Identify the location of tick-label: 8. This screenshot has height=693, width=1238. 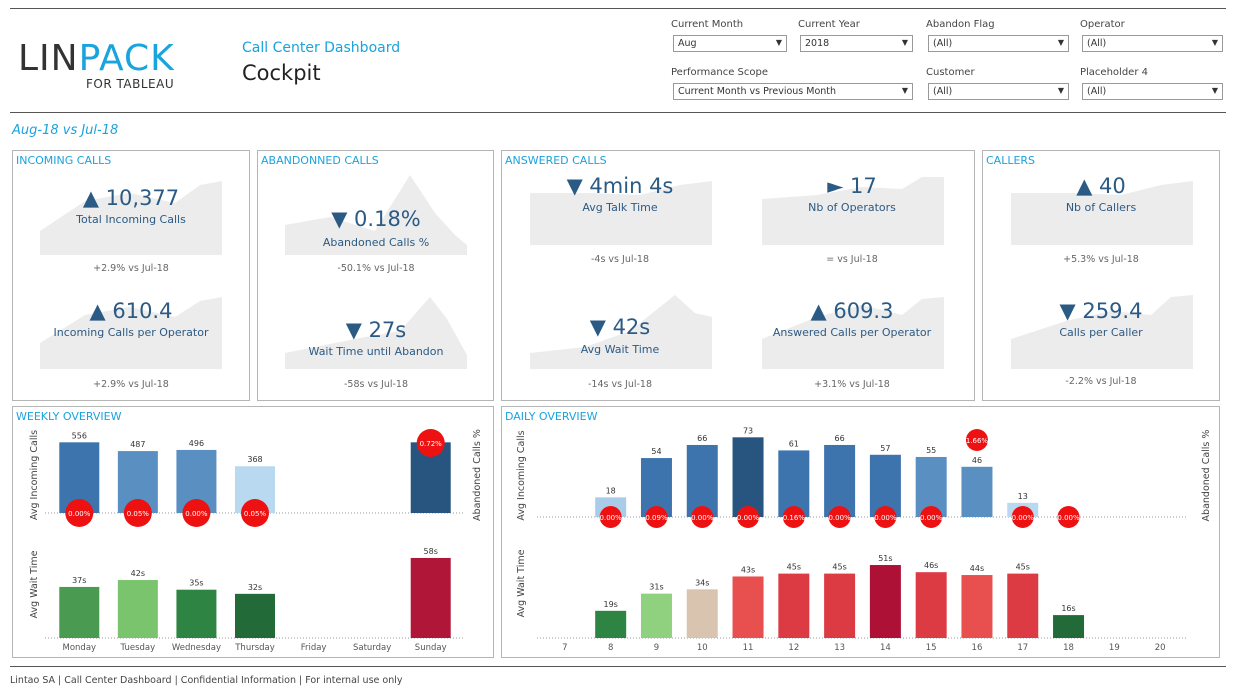
(610, 648).